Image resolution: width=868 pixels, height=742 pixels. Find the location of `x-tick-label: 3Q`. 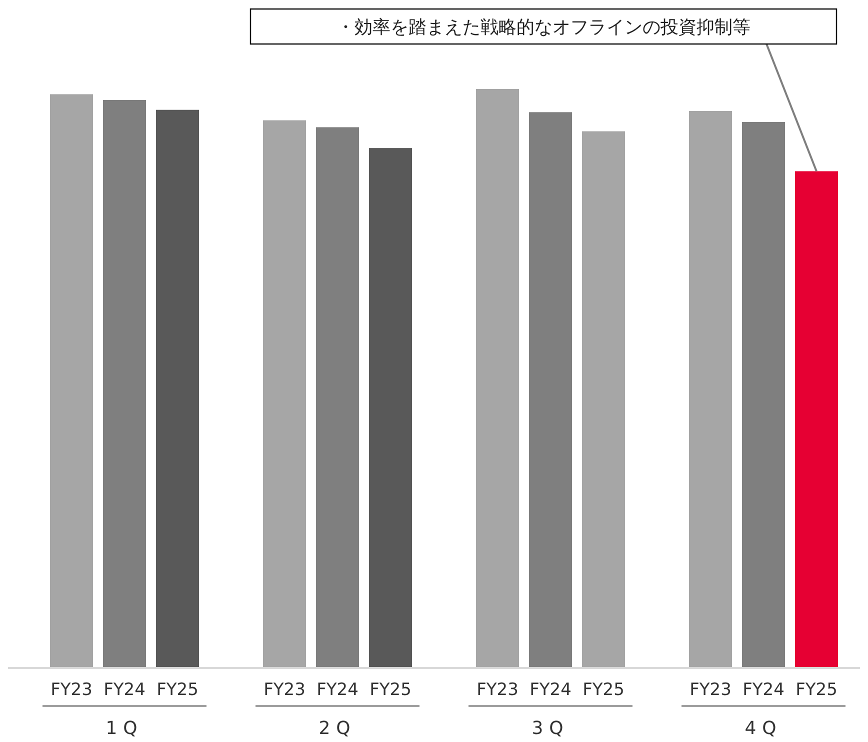

x-tick-label: 3Q is located at coordinates (551, 728).